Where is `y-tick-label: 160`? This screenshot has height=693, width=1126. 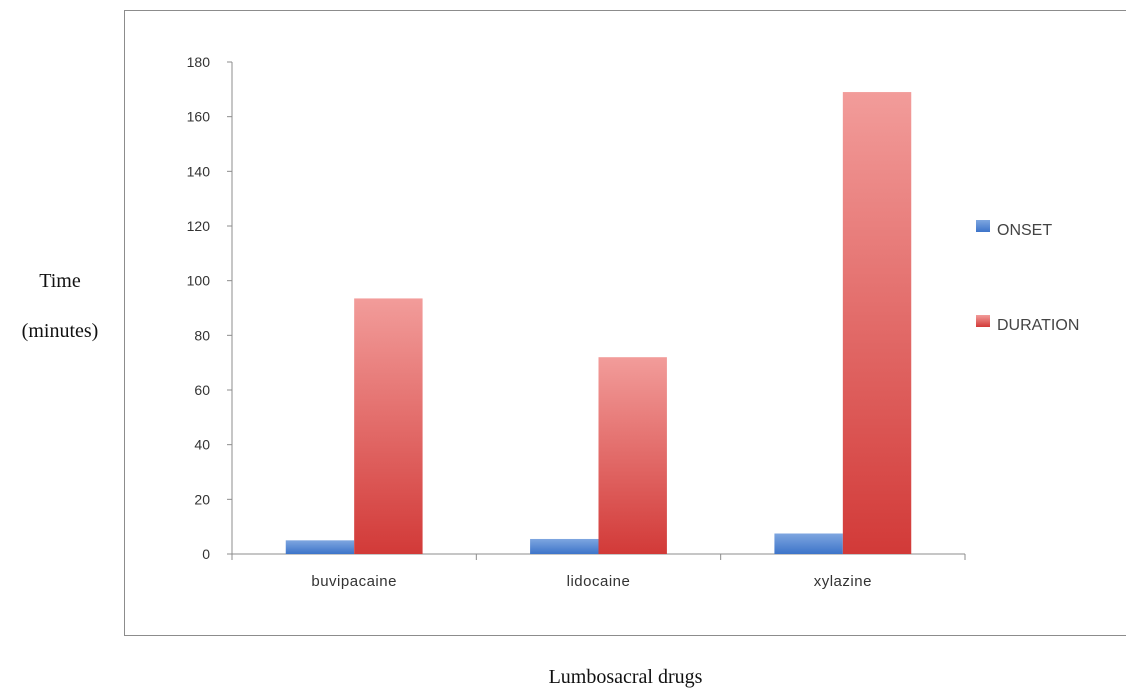 y-tick-label: 160 is located at coordinates (199, 117).